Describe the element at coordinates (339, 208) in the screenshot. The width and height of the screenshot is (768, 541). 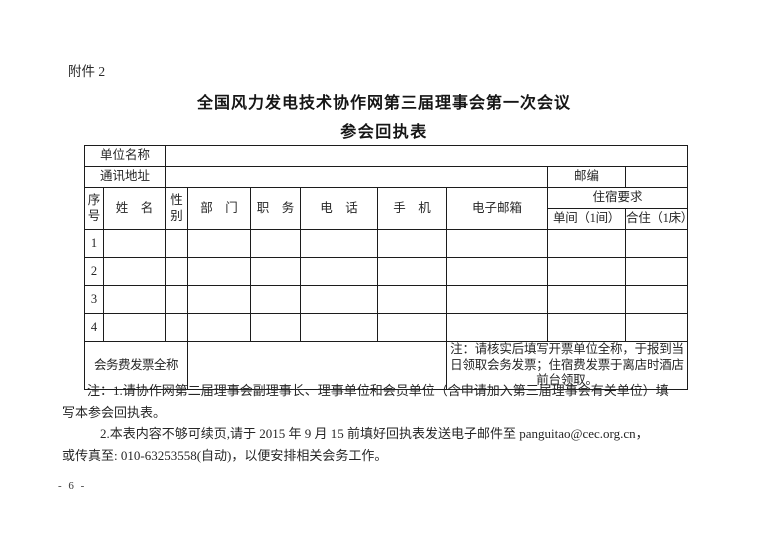
I see `col-header-phone: 电 话` at that location.